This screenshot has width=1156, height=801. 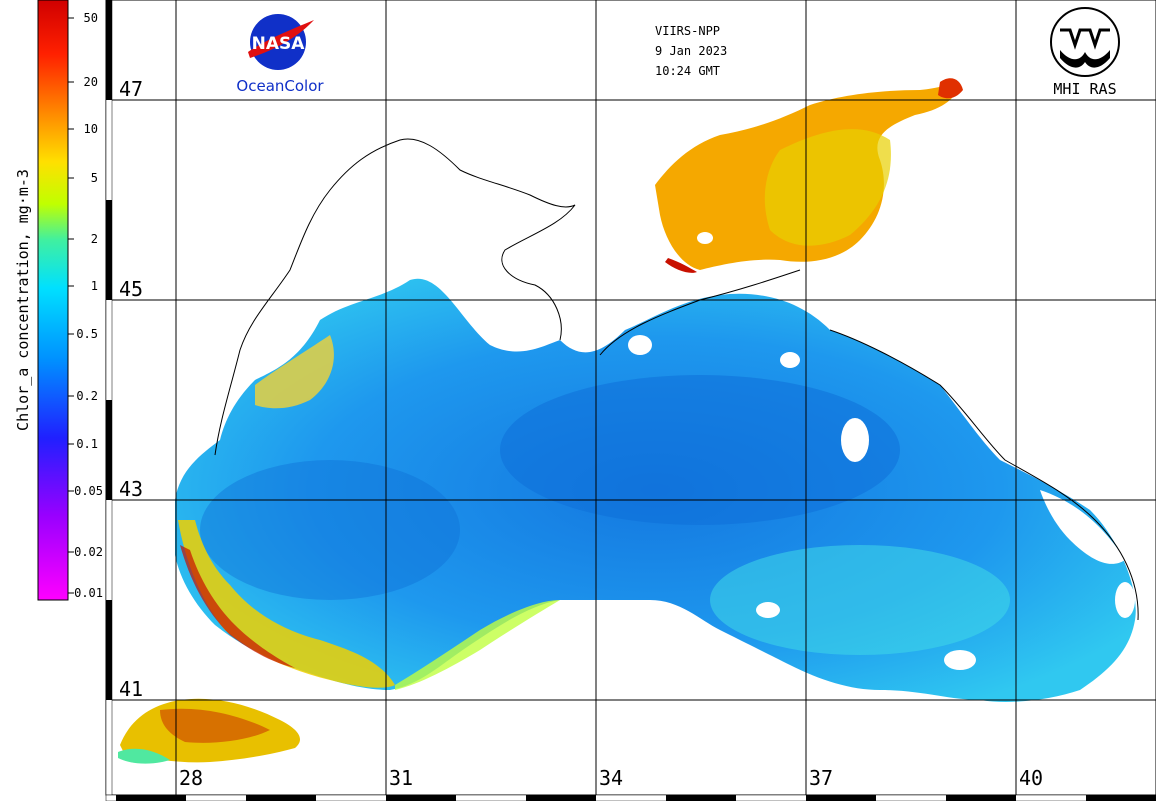 What do you see at coordinates (91, 82) in the screenshot?
I see `colorbar-tick-label: 20` at bounding box center [91, 82].